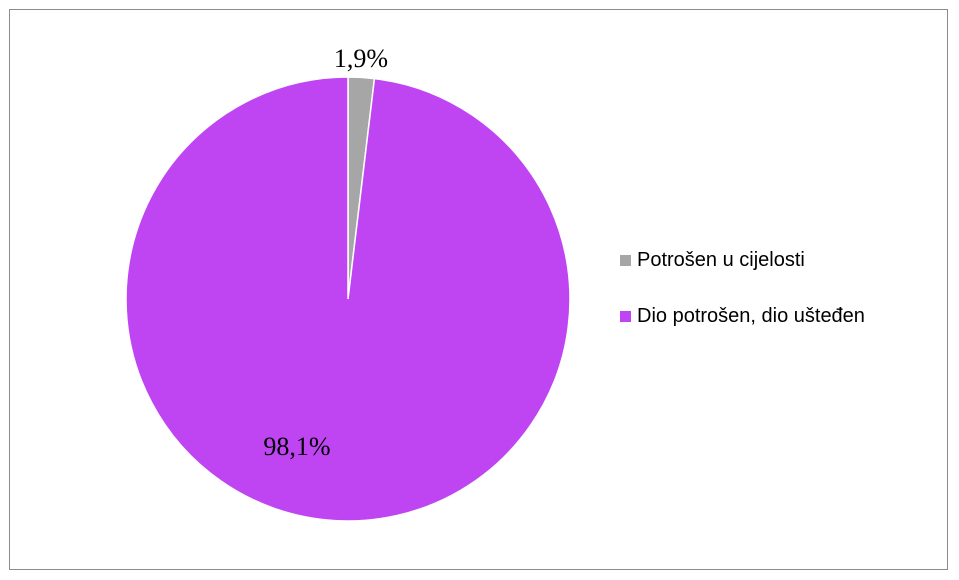 This screenshot has height=580, width=959. What do you see at coordinates (361, 58) in the screenshot?
I see `data-label-slice-1: 1,9%` at bounding box center [361, 58].